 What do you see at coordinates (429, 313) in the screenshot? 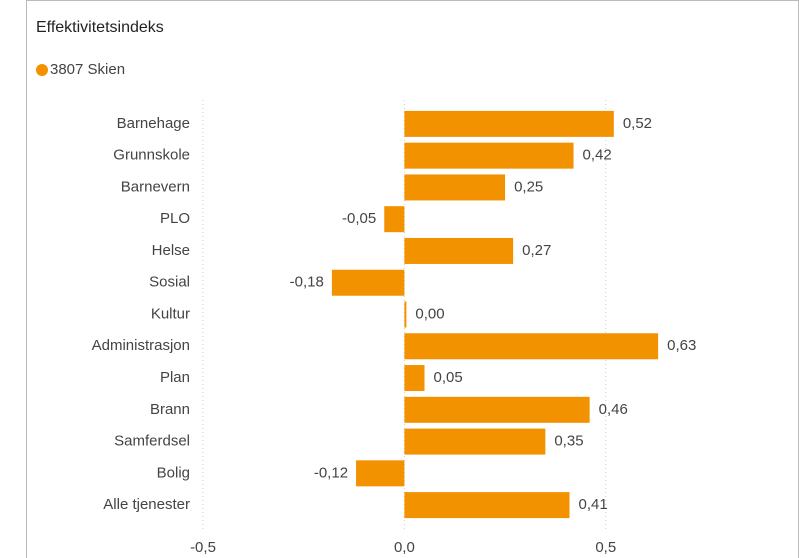
I see `value-label: 0,00` at bounding box center [429, 313].